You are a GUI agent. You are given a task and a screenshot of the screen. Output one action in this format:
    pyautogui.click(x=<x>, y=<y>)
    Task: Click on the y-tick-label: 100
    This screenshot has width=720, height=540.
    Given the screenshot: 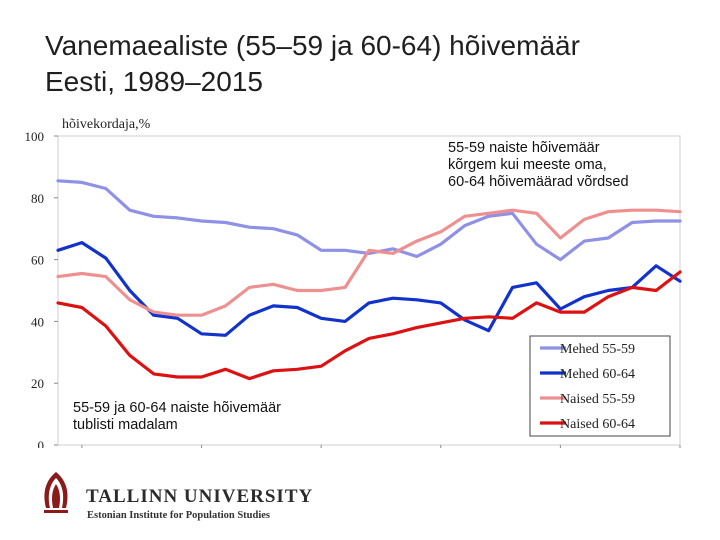 What is the action you would take?
    pyautogui.click(x=35, y=136)
    